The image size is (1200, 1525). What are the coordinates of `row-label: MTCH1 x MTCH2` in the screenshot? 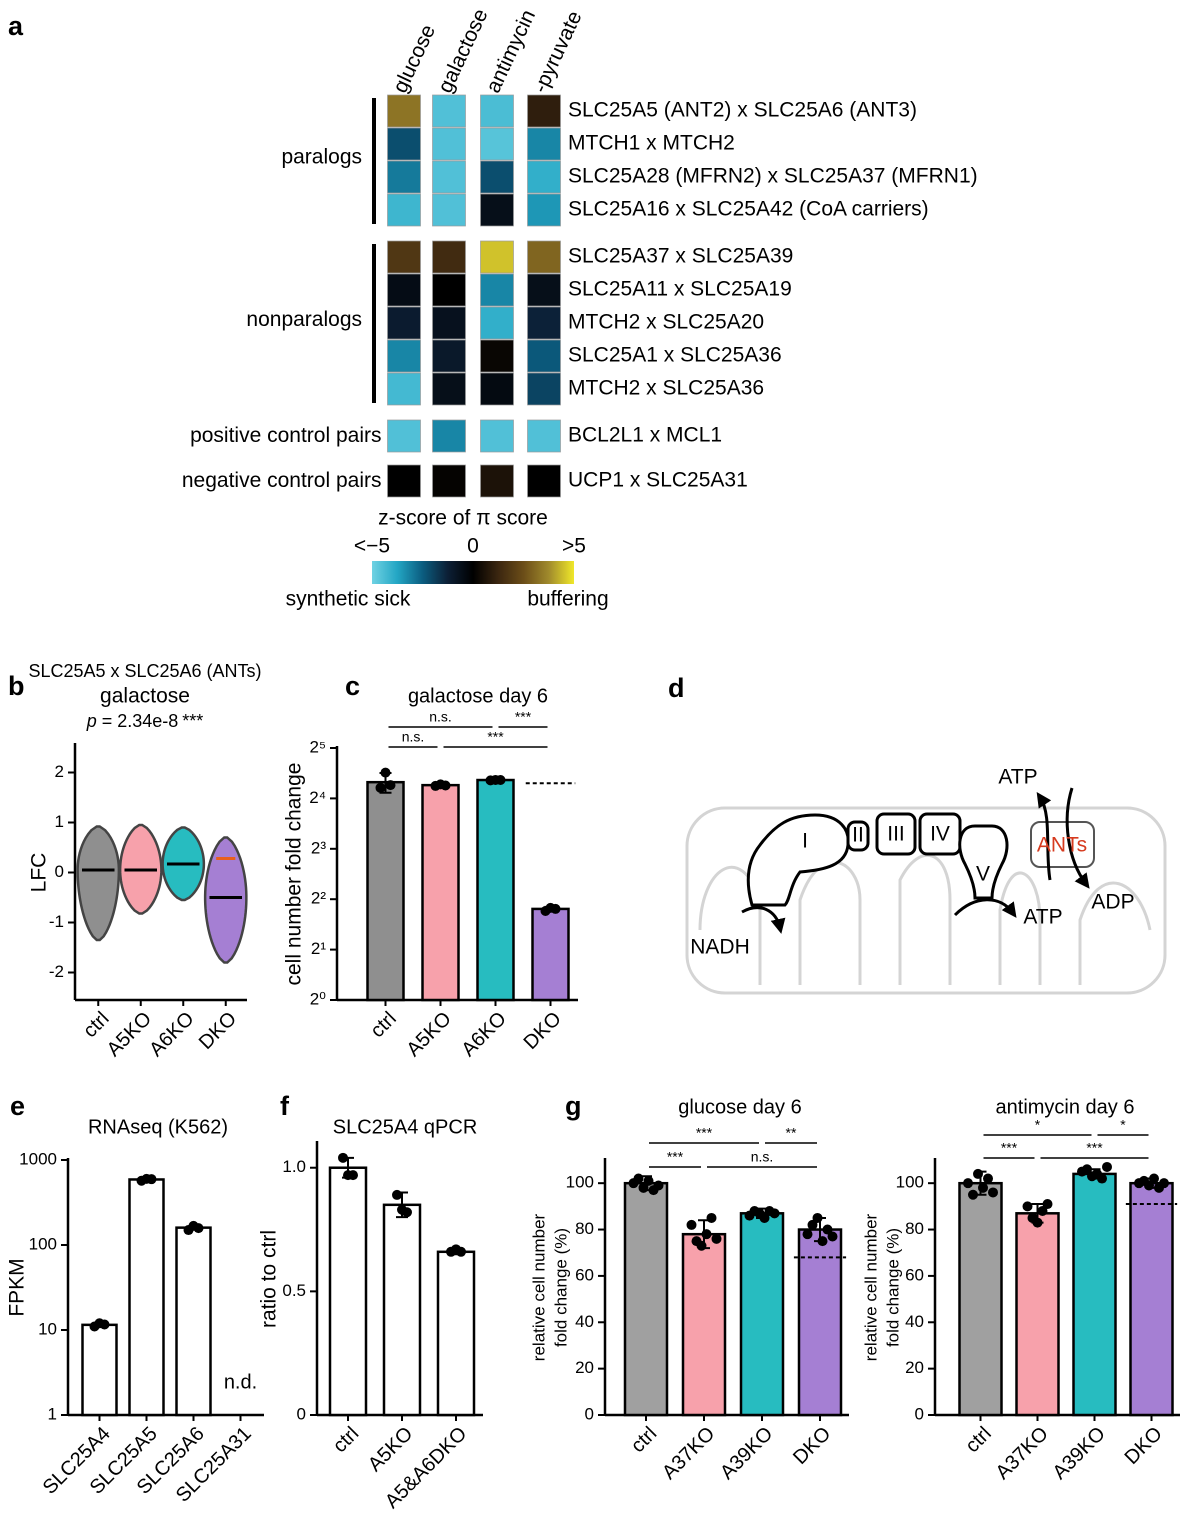 It's located at (651, 143).